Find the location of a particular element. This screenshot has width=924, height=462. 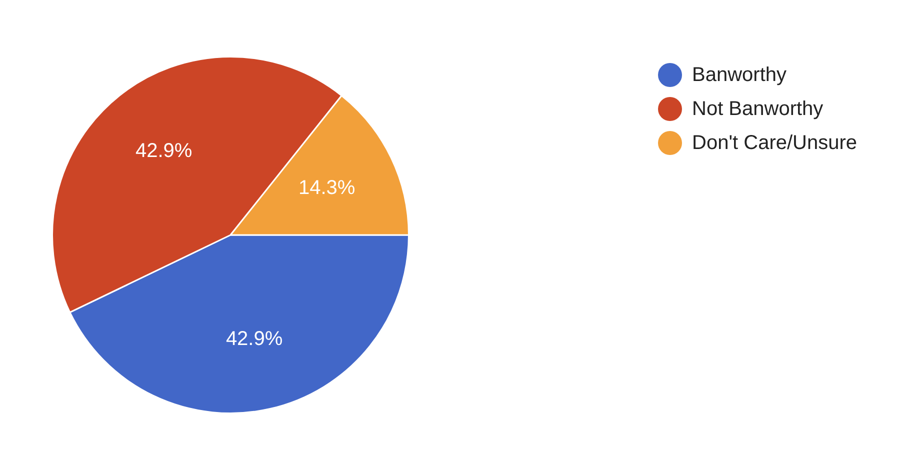

legend-label: Not Banworthy is located at coordinates (758, 109).